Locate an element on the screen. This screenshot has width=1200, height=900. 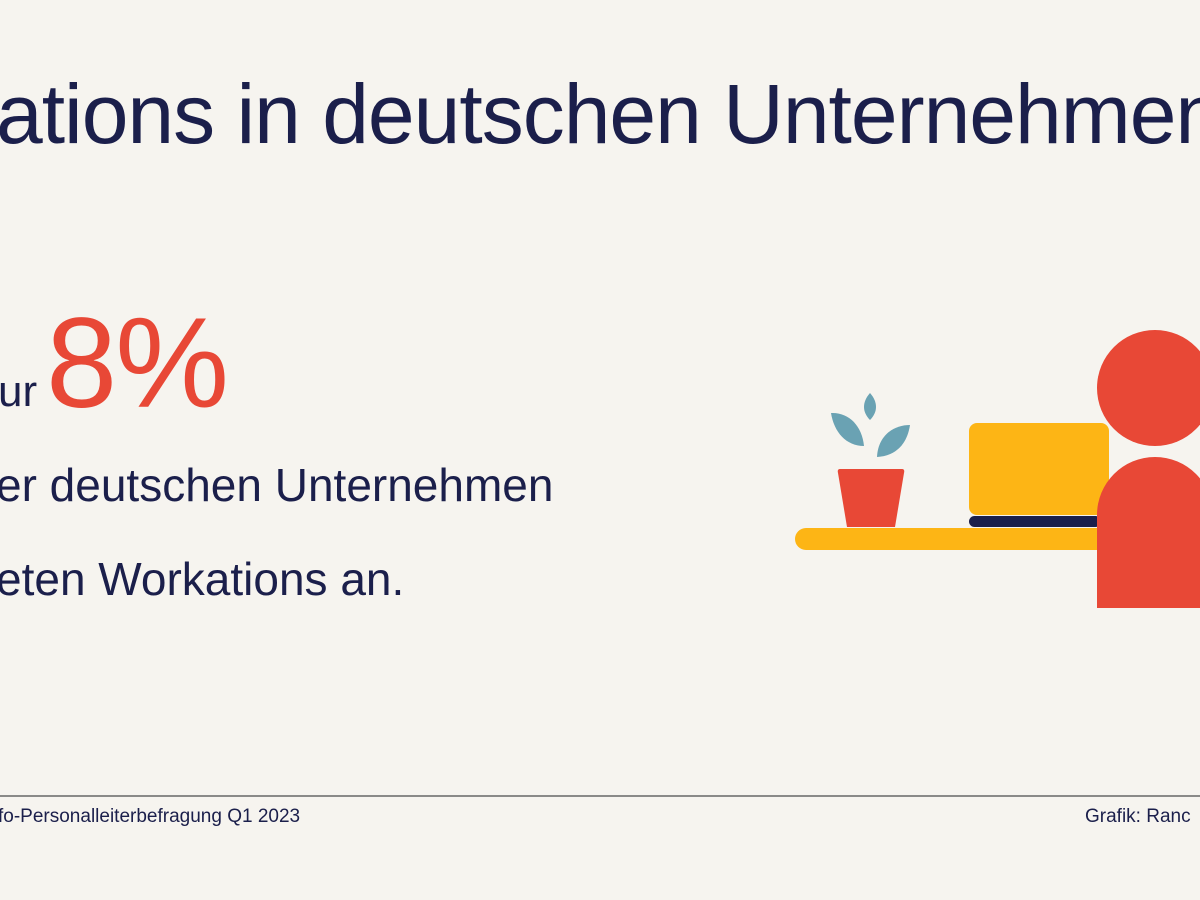
desk-shelf is located at coordinates (955, 539).